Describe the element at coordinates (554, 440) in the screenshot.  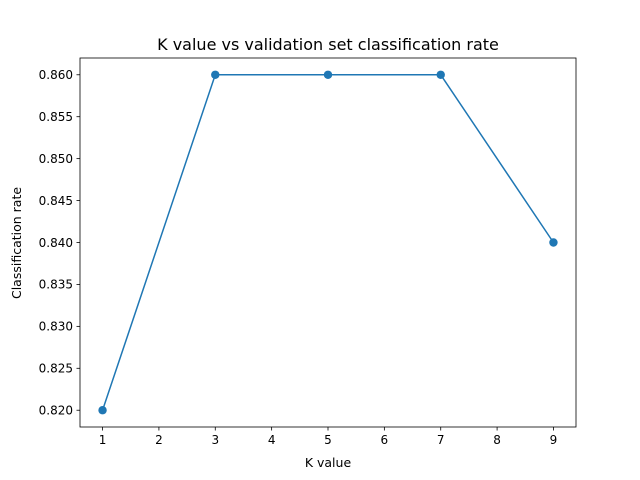
I see `x-tick-label: 9` at that location.